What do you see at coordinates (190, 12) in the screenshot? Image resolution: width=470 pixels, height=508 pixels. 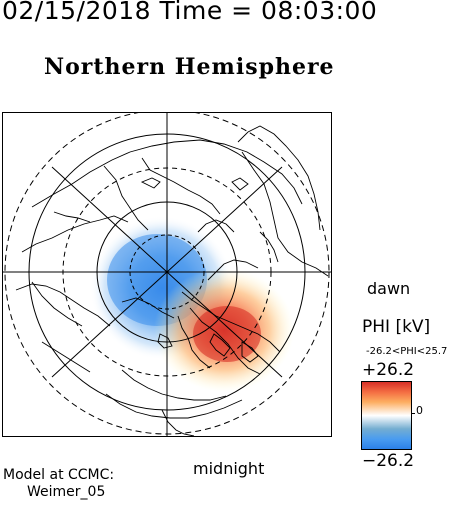 I see `timestamp: 02/15/2018 Time = 08:03:00` at bounding box center [190, 12].